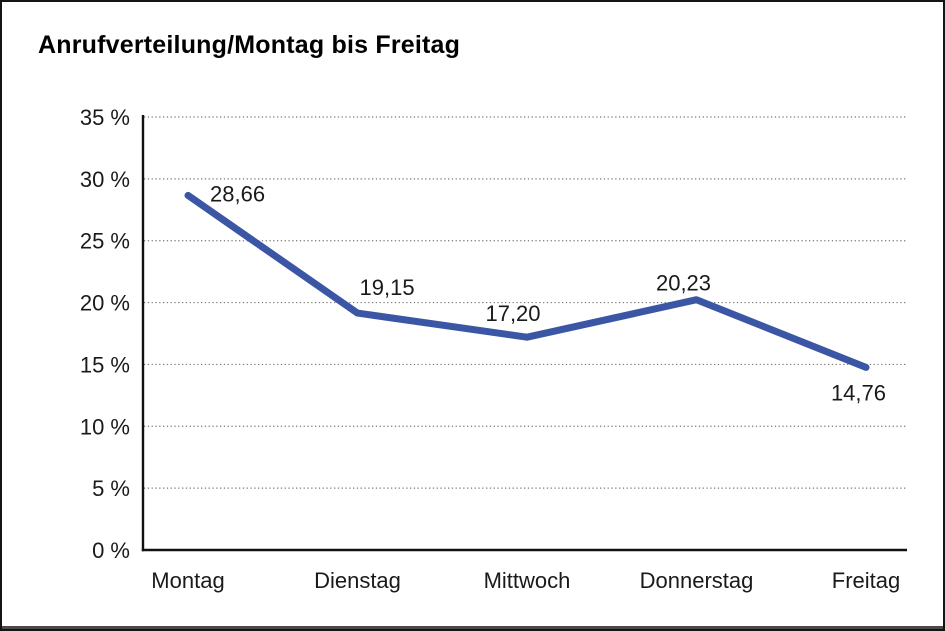  What do you see at coordinates (866, 580) in the screenshot?
I see `x-axis-label: Freitag` at bounding box center [866, 580].